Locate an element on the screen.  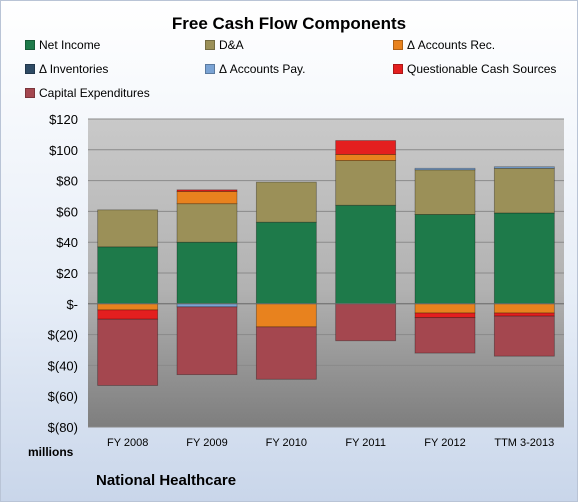
x-tick-label: FY 2012 is located at coordinates (444, 443).